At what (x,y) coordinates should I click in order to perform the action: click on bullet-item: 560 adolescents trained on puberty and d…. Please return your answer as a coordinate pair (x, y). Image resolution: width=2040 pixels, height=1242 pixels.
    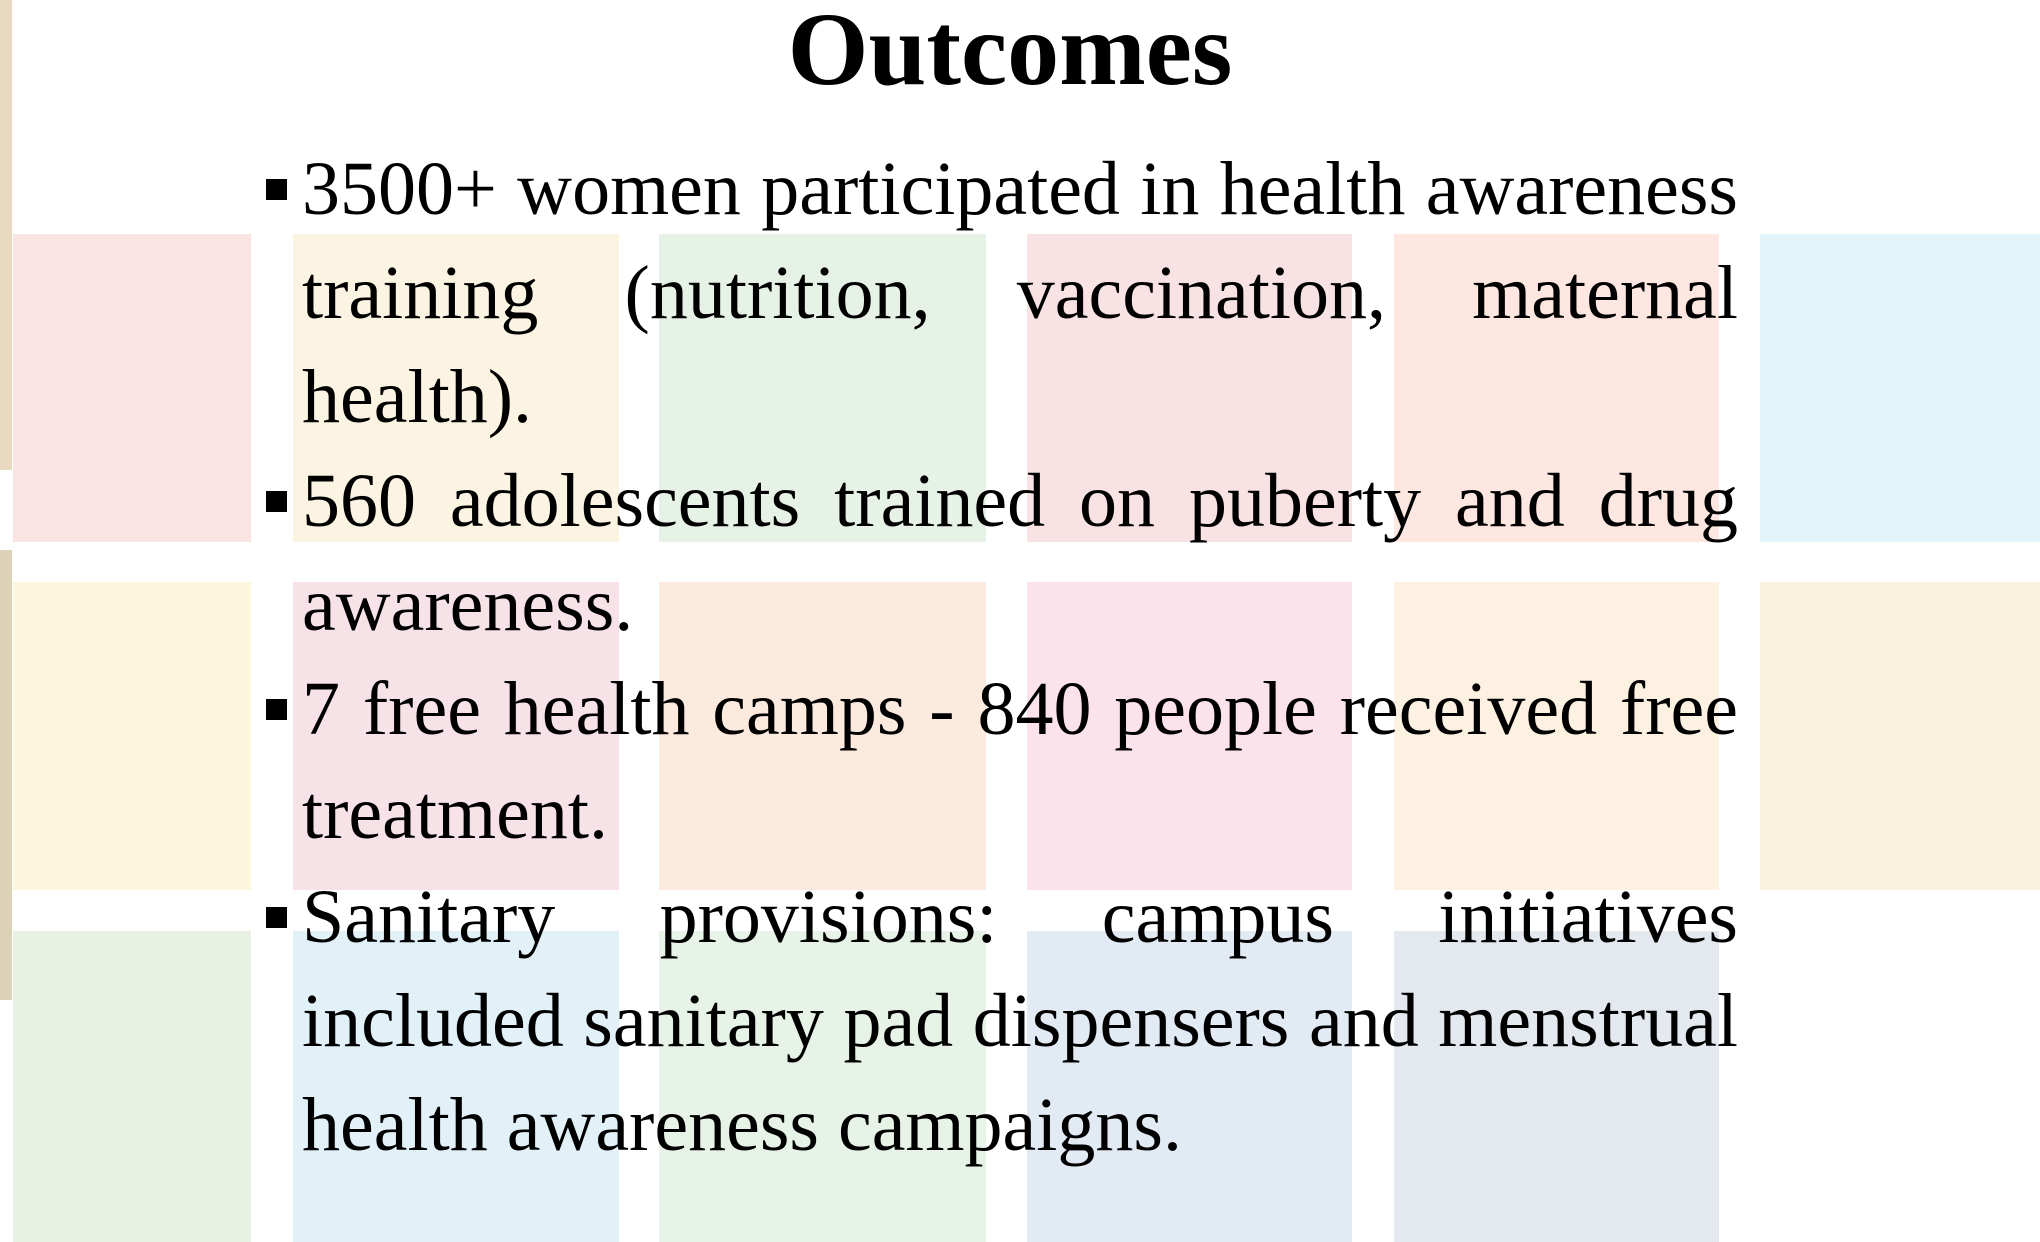
    Looking at the image, I should click on (1002, 553).